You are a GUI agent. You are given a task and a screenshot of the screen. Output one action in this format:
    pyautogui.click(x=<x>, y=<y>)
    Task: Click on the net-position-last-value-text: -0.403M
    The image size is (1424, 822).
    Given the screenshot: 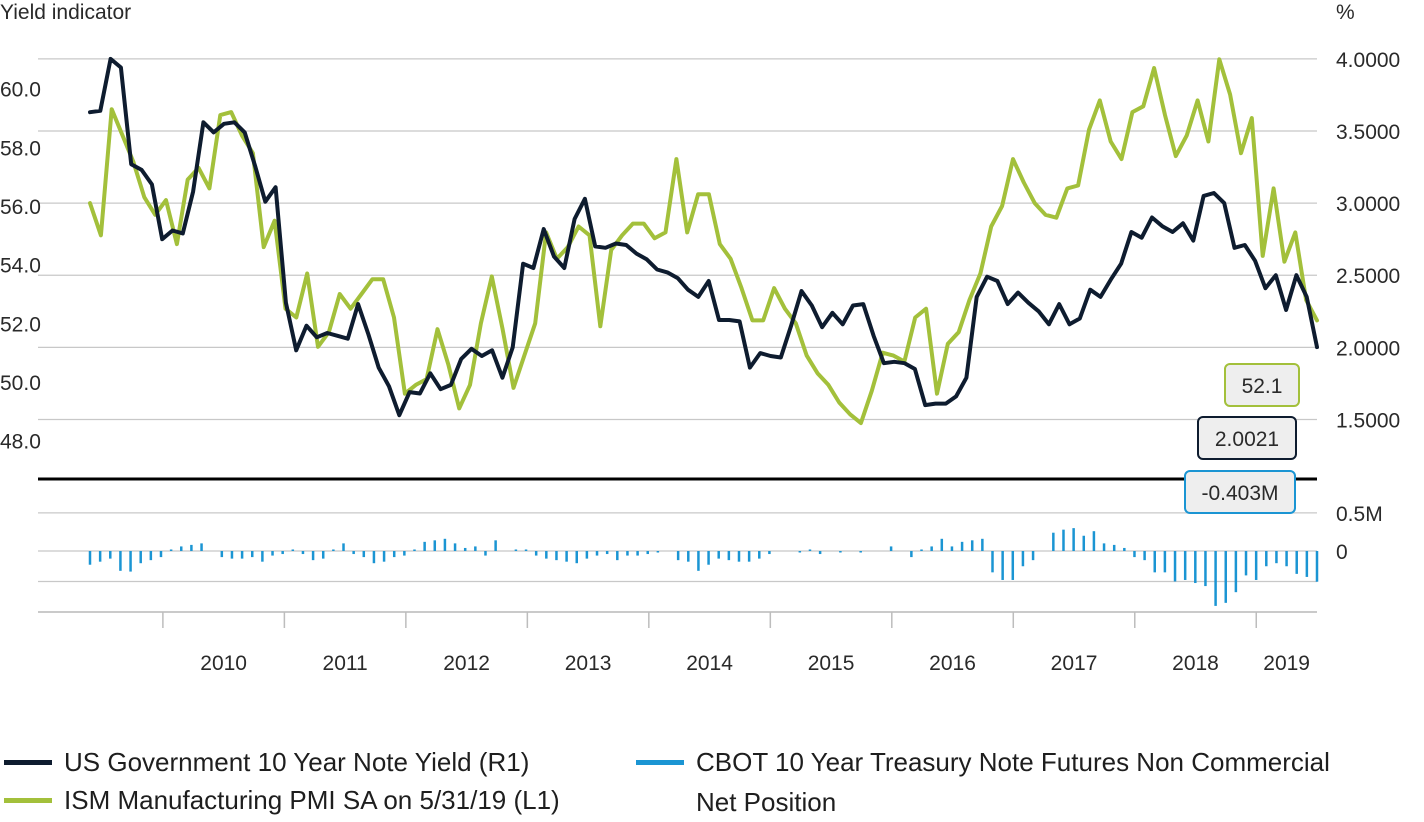 What is the action you would take?
    pyautogui.click(x=1239, y=493)
    